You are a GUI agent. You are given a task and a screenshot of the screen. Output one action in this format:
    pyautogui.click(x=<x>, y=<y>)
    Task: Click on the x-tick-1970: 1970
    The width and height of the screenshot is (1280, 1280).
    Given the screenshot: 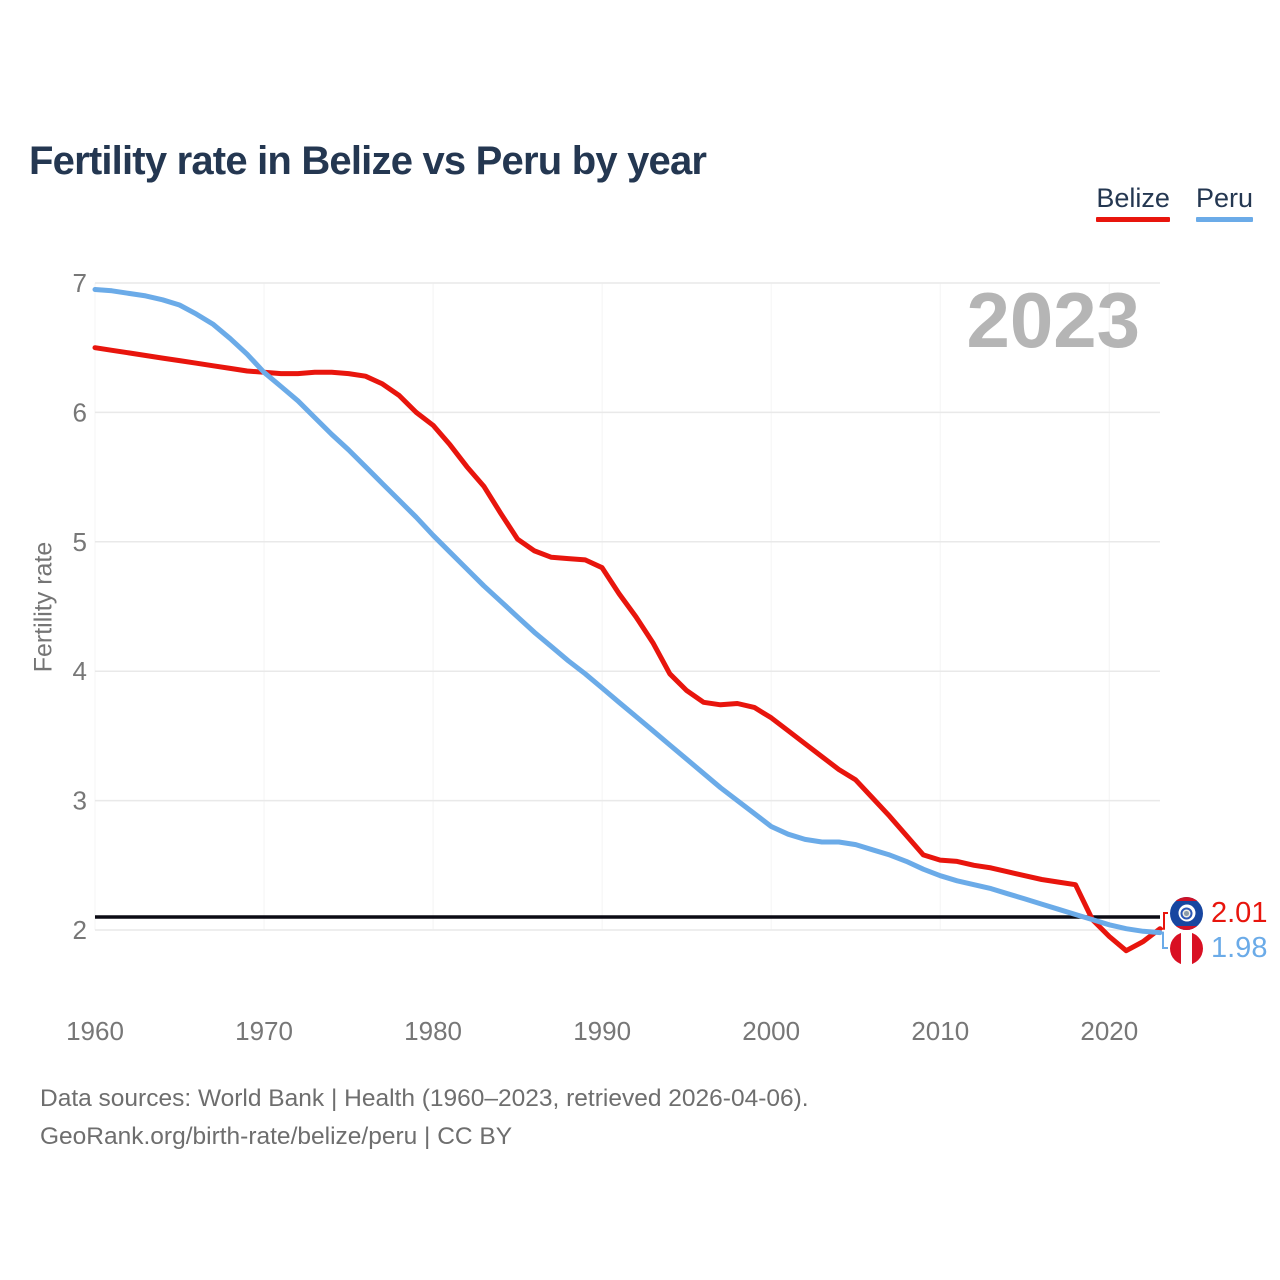 What is the action you would take?
    pyautogui.click(x=264, y=1031)
    